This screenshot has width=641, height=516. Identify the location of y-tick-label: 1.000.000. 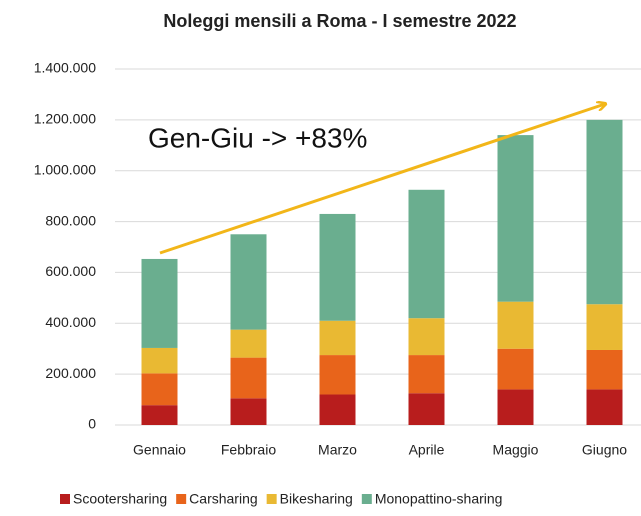
(65, 169).